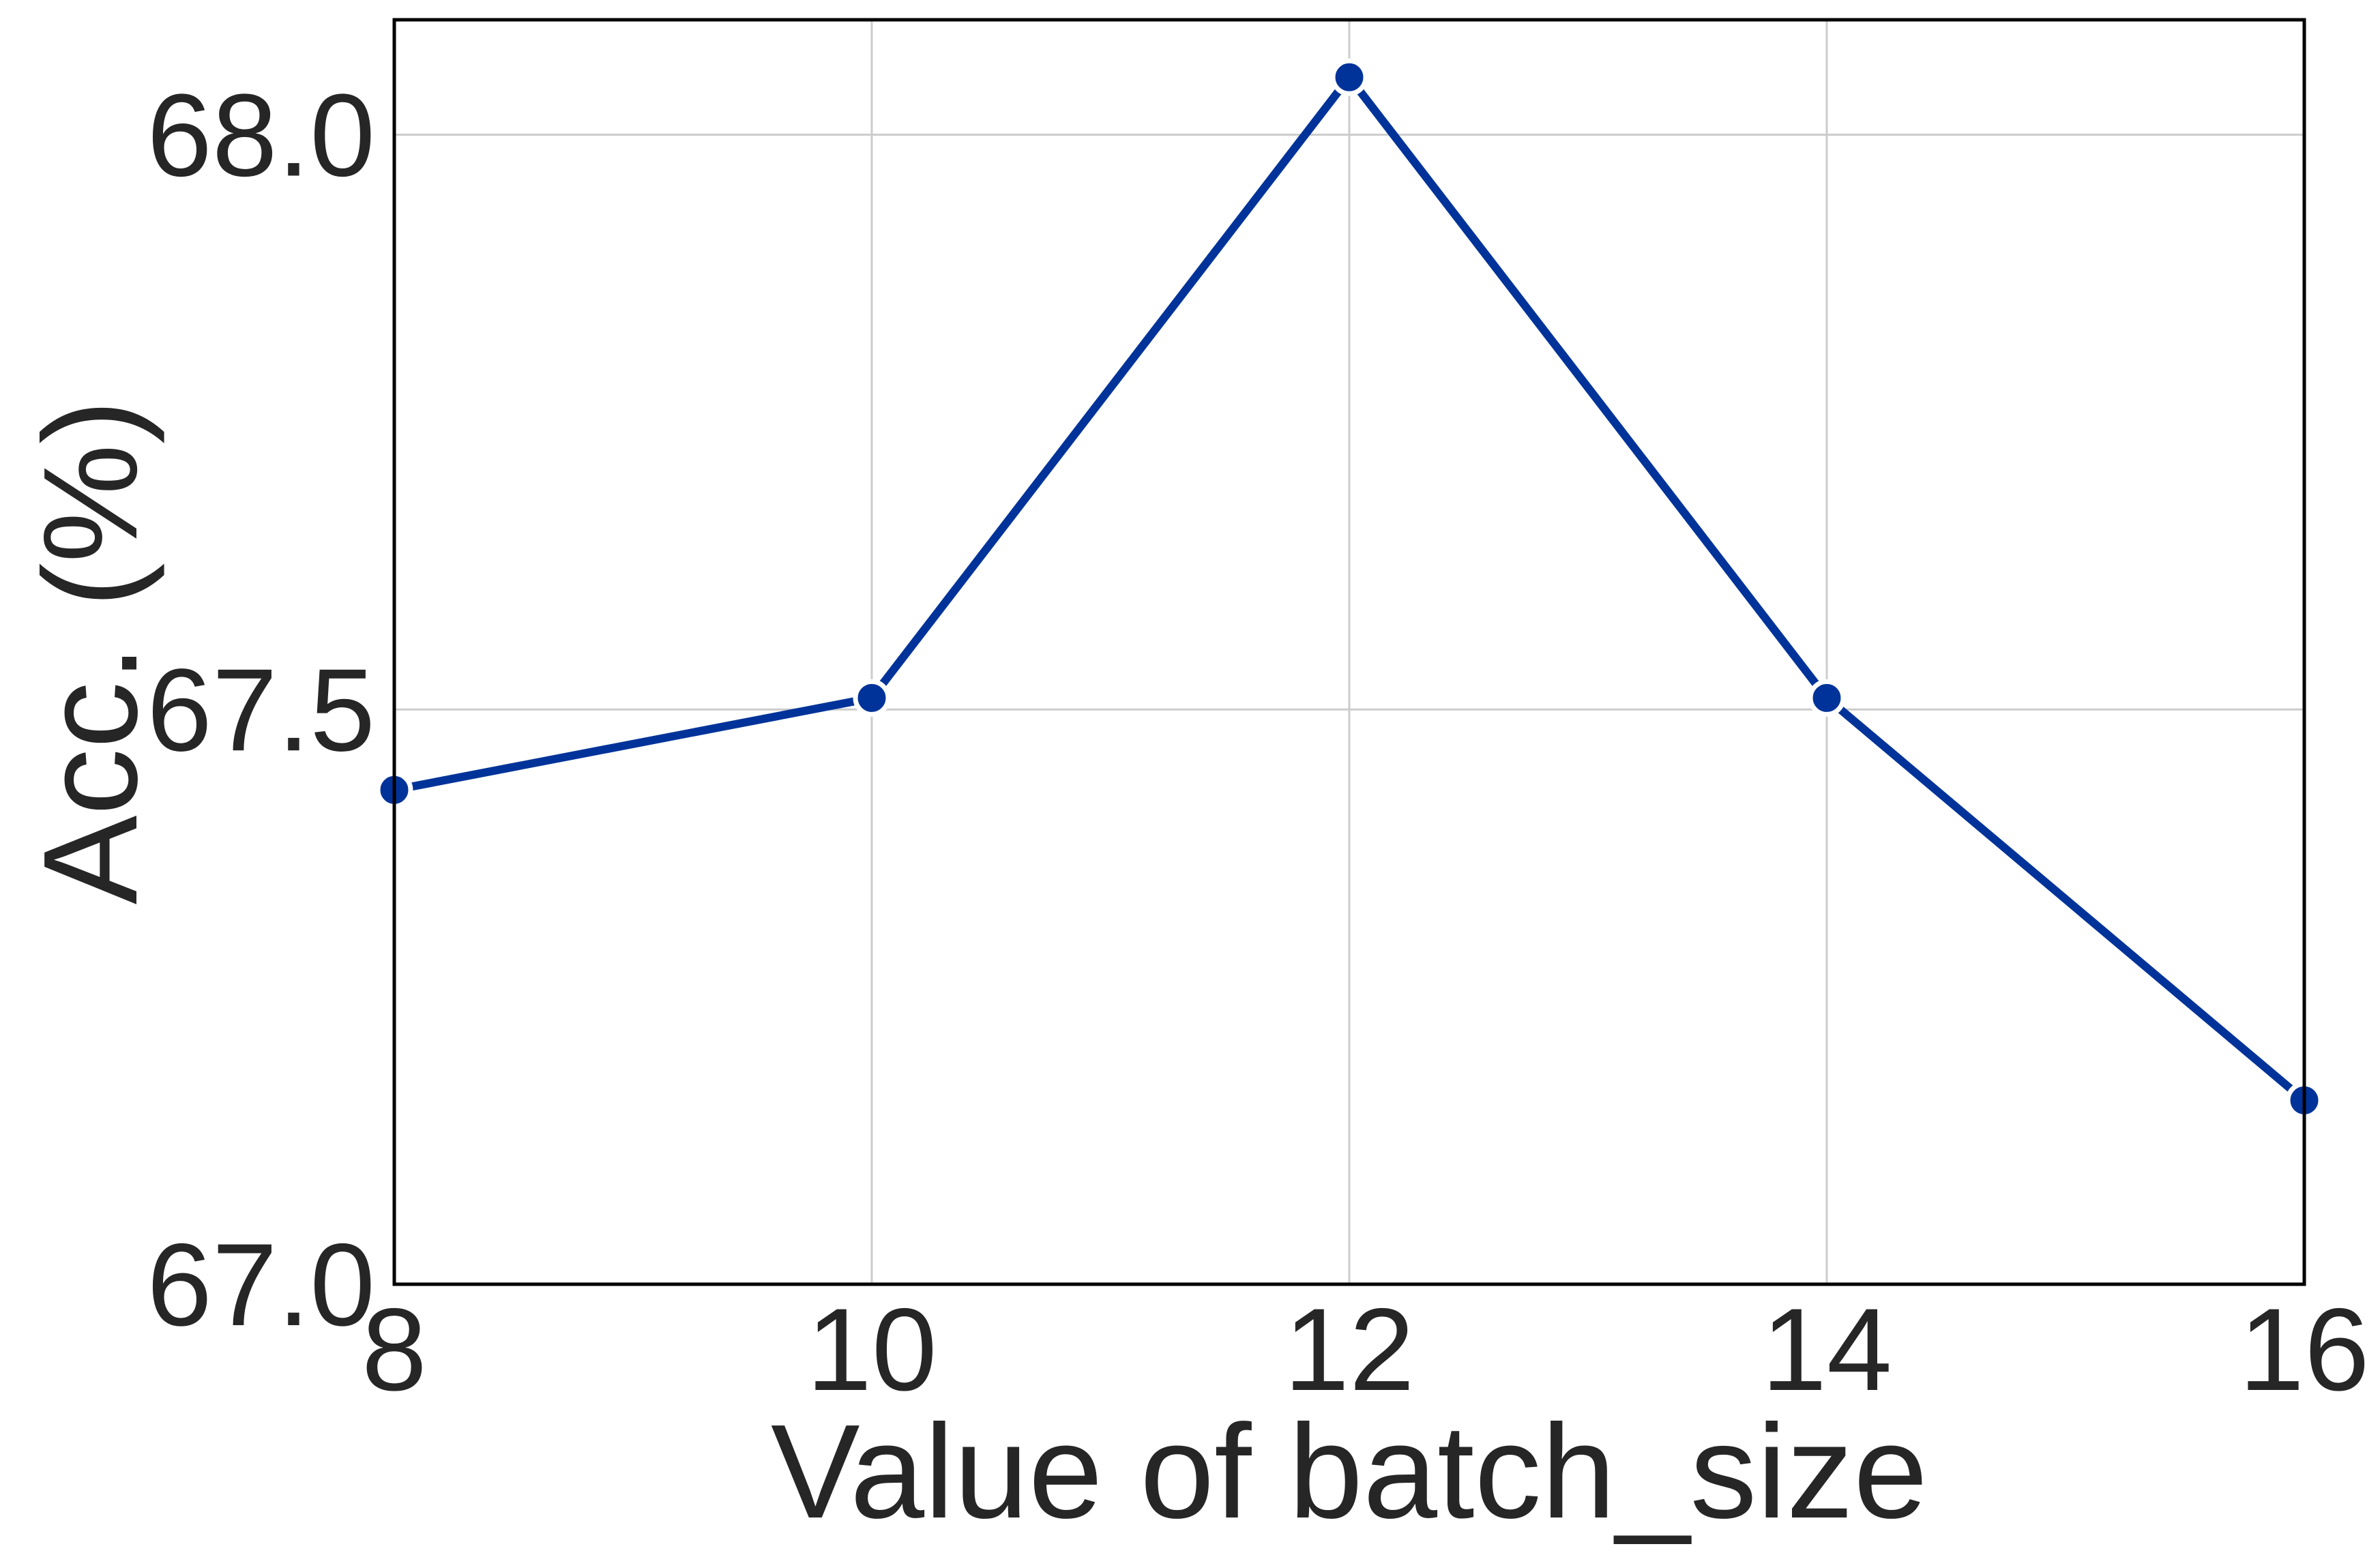 The width and height of the screenshot is (2380, 1555). I want to click on x-tick-label: 10, so click(871, 1349).